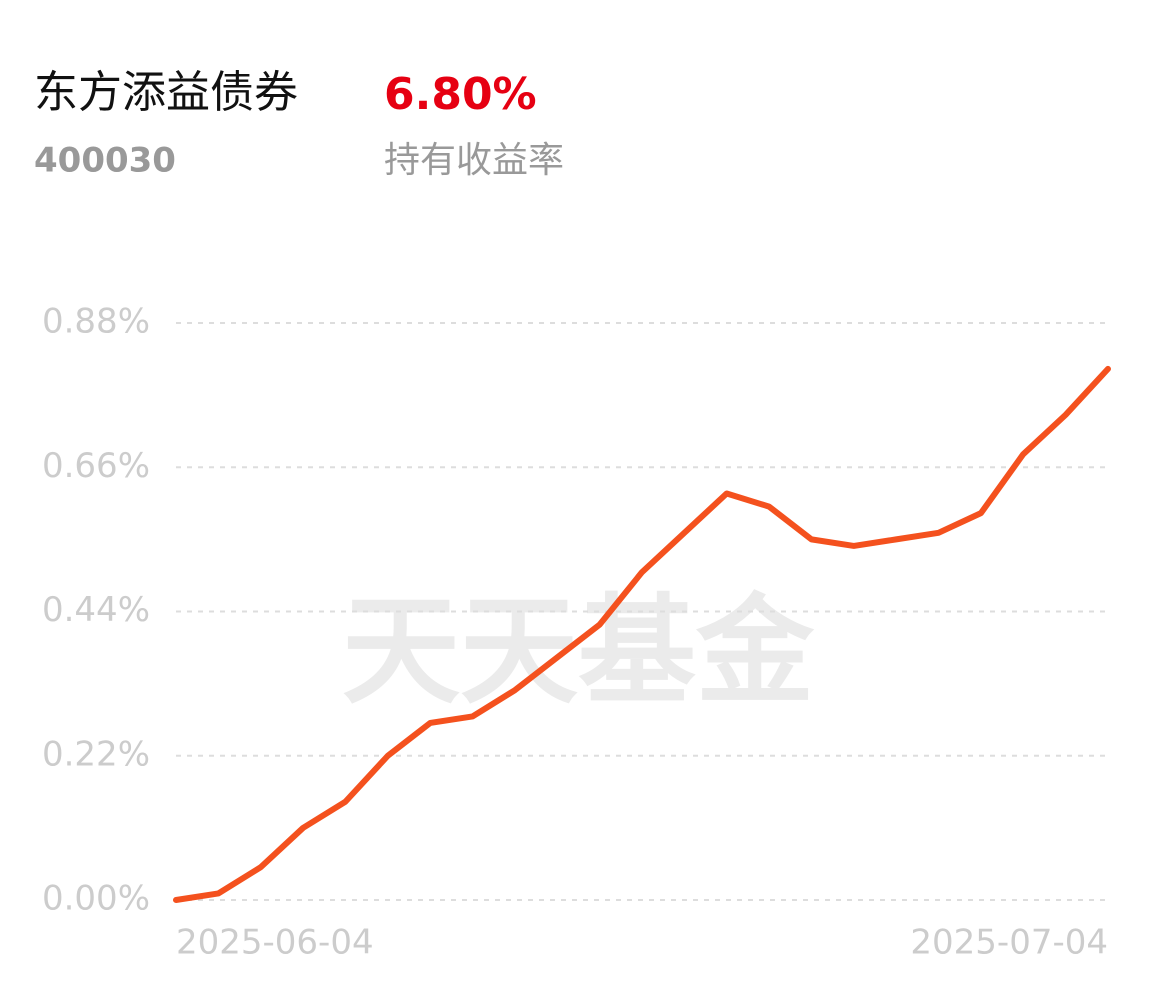  What do you see at coordinates (96, 754) in the screenshot?
I see `y-tick-label: 0.22%` at bounding box center [96, 754].